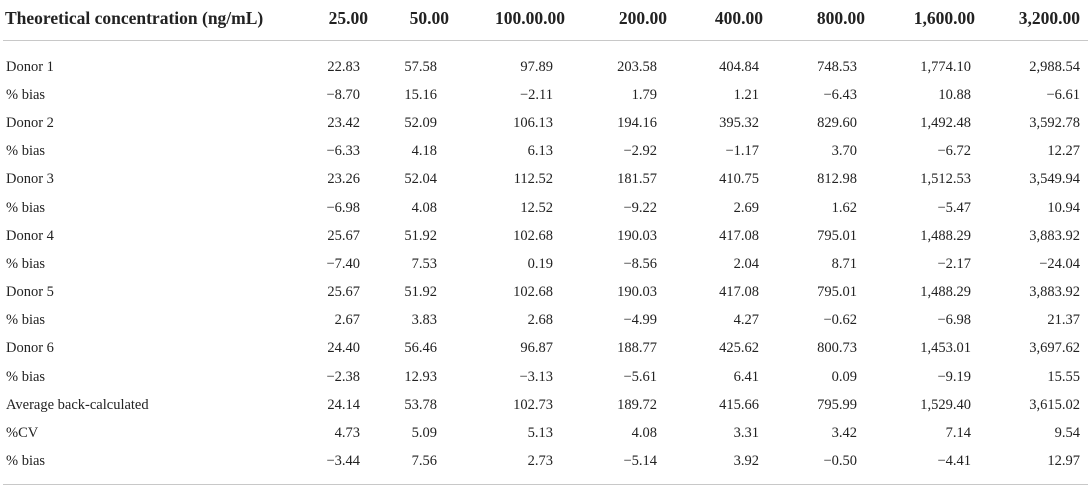 Image resolution: width=1091 pixels, height=495 pixels. Describe the element at coordinates (928, 20) in the screenshot. I see `header-concentration-7: 1,600.00` at that location.